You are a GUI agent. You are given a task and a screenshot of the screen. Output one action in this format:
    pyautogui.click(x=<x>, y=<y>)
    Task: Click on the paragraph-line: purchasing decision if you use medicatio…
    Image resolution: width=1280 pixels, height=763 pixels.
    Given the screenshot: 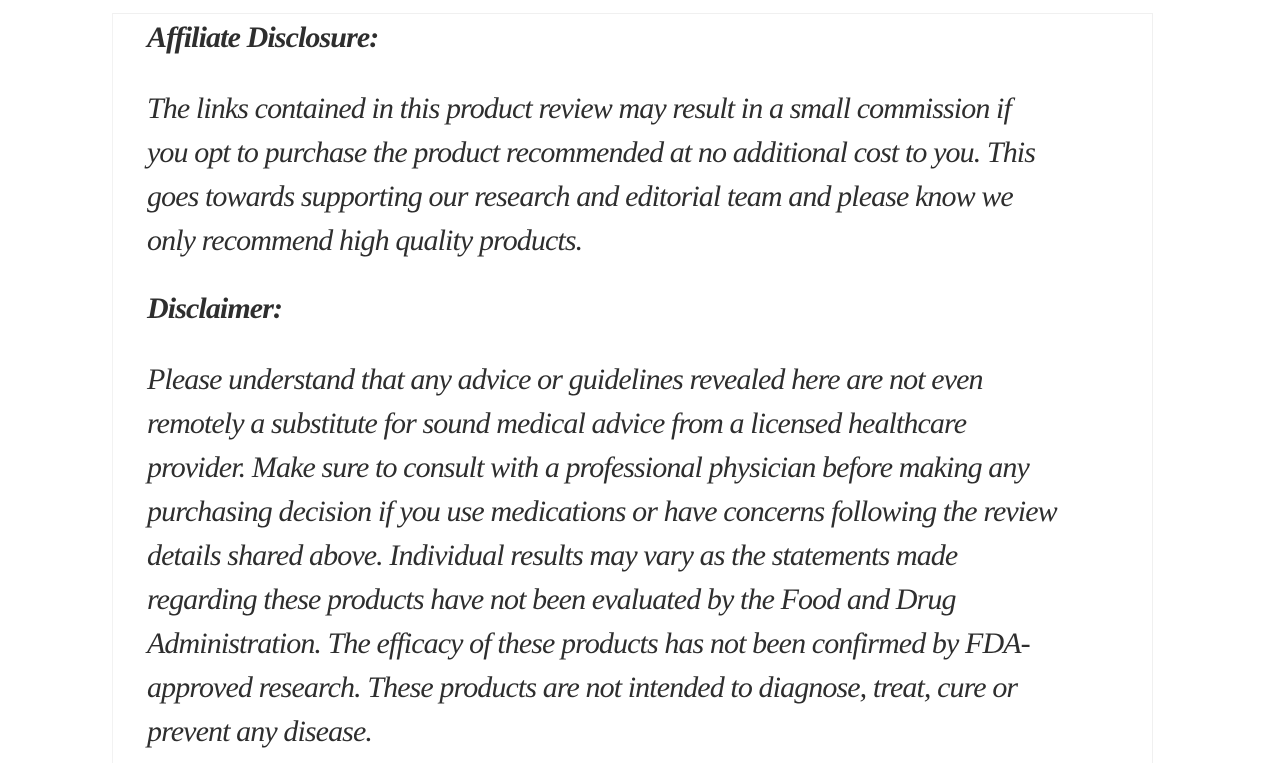 What is the action you would take?
    pyautogui.click(x=602, y=511)
    